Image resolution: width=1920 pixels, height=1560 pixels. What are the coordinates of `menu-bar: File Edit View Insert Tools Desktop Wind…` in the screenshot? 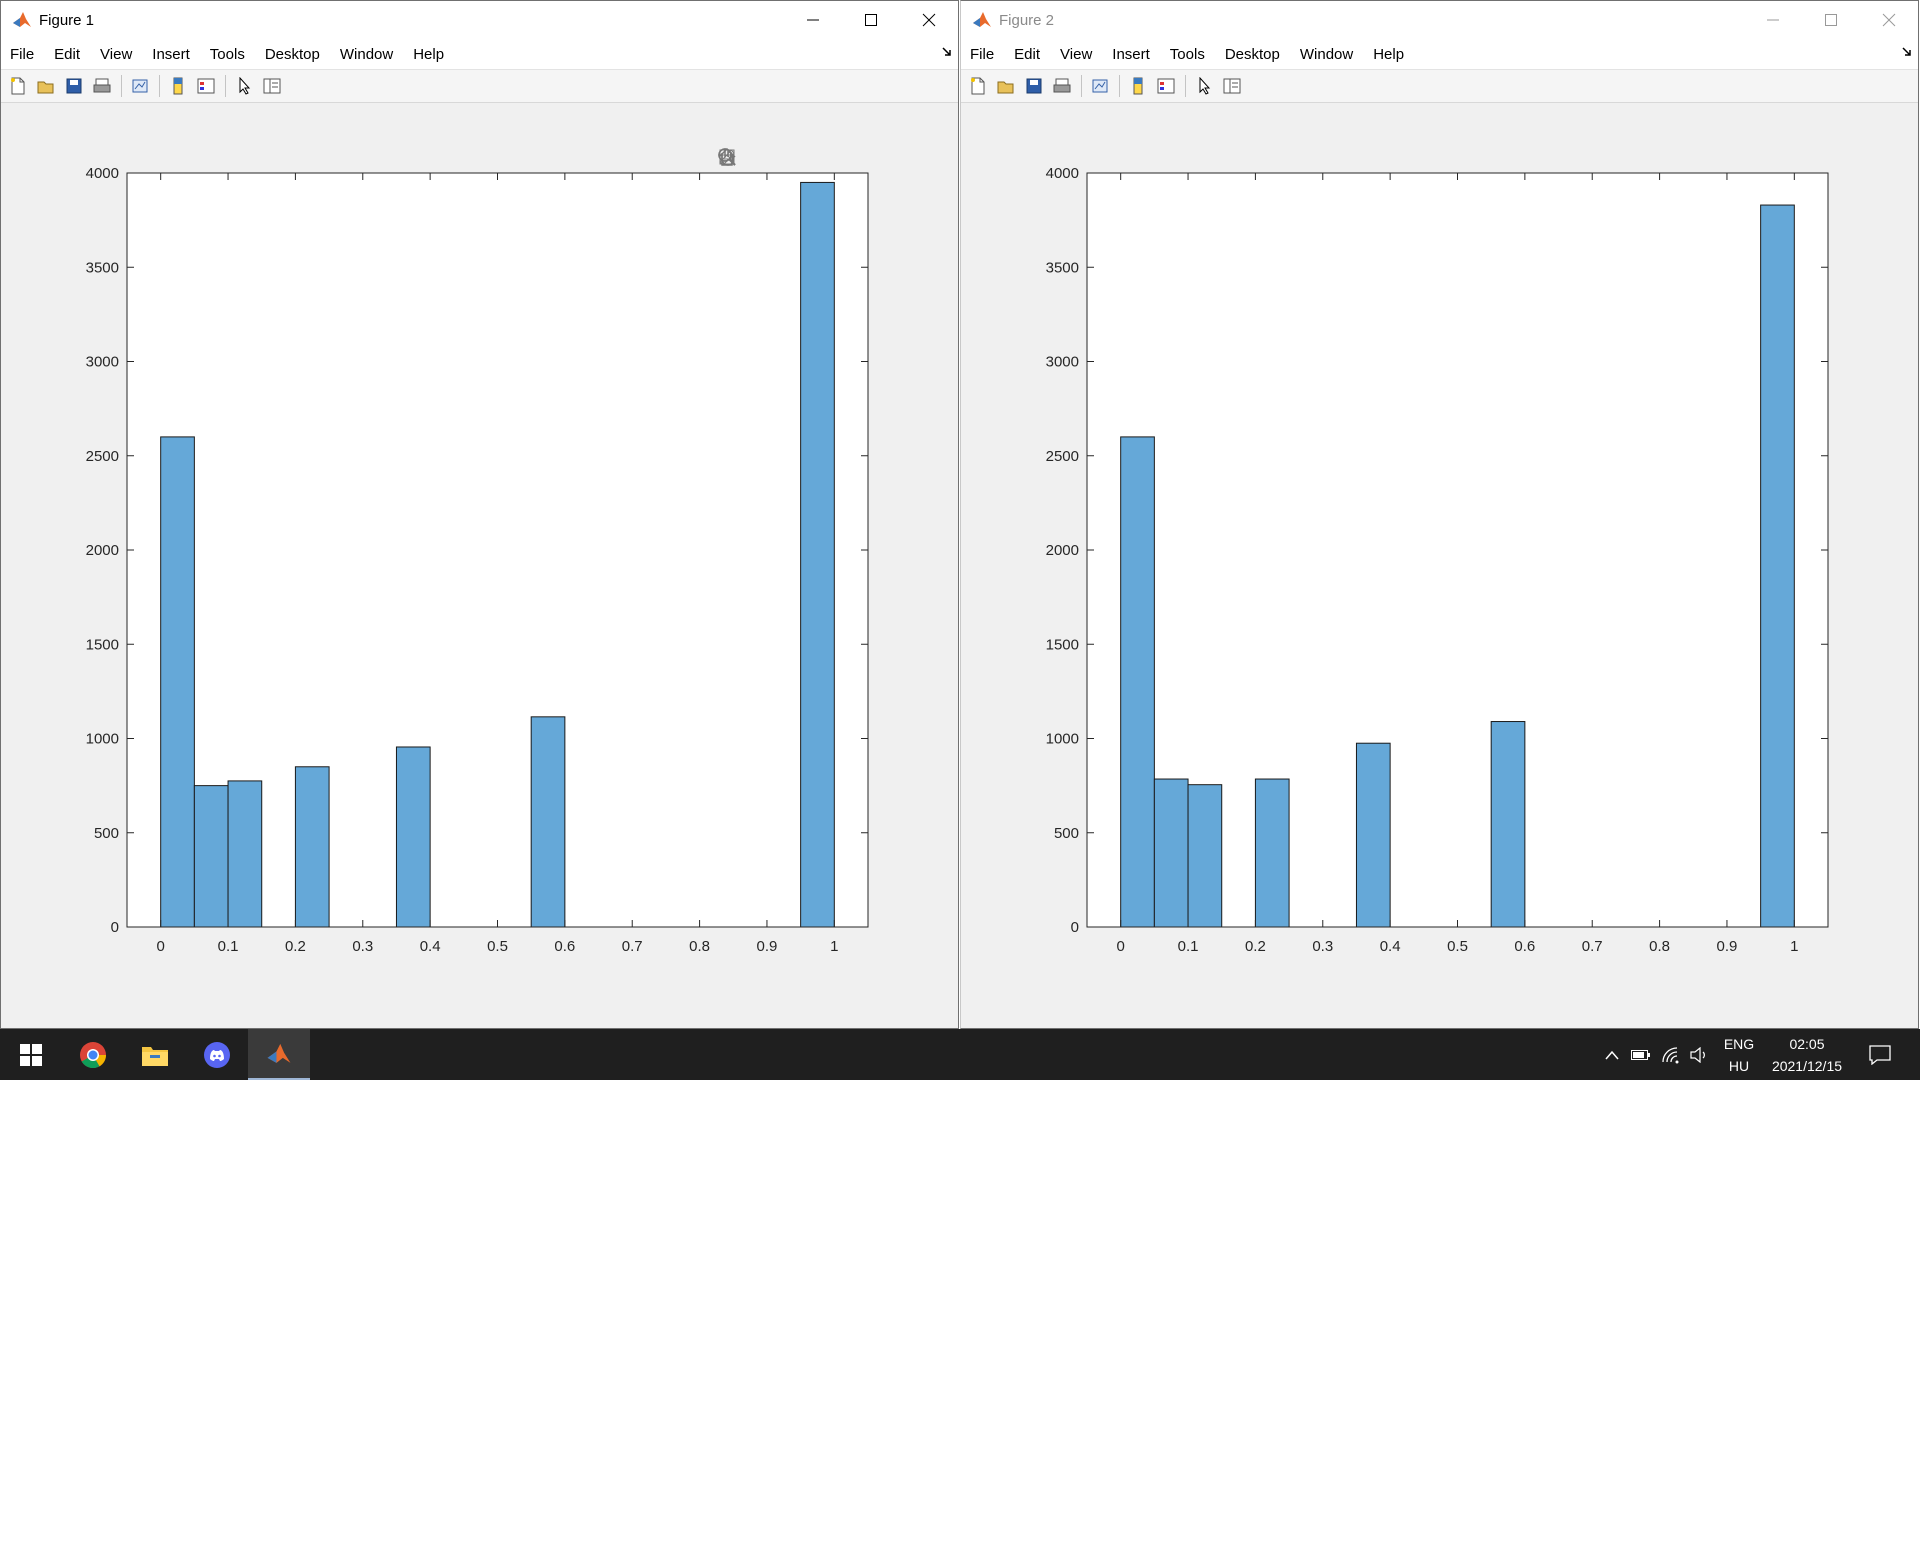 It's located at (1439, 54).